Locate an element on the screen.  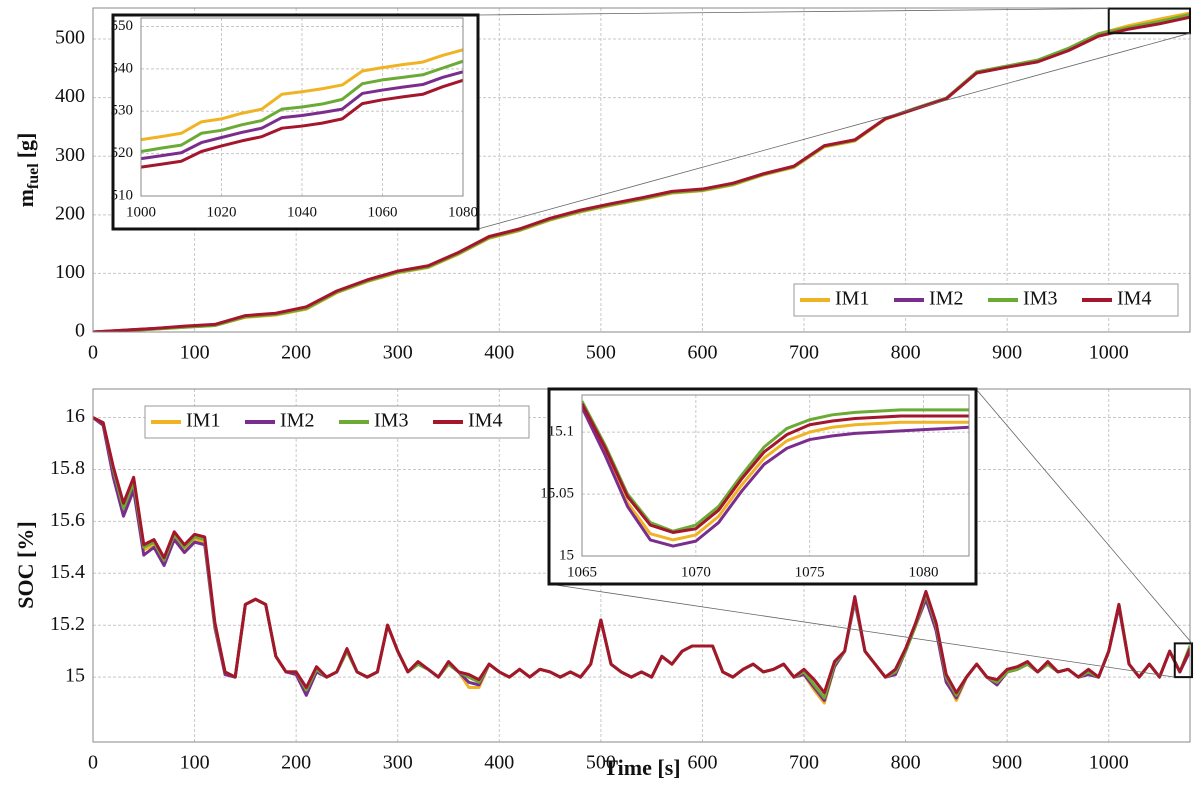
x-tick-label: 1070 is located at coordinates (696, 572).